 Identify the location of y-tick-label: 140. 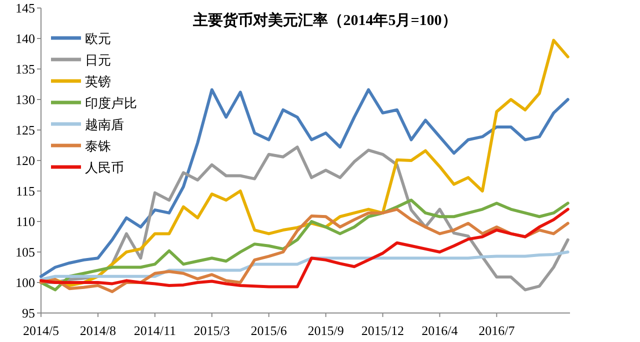
(25, 38).